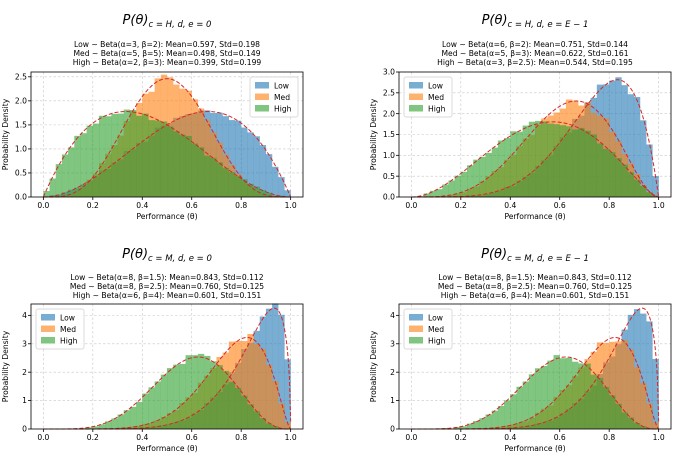 The image size is (686, 472). Describe the element at coordinates (21, 76) in the screenshot. I see `y-tick-label: 2.5` at that location.